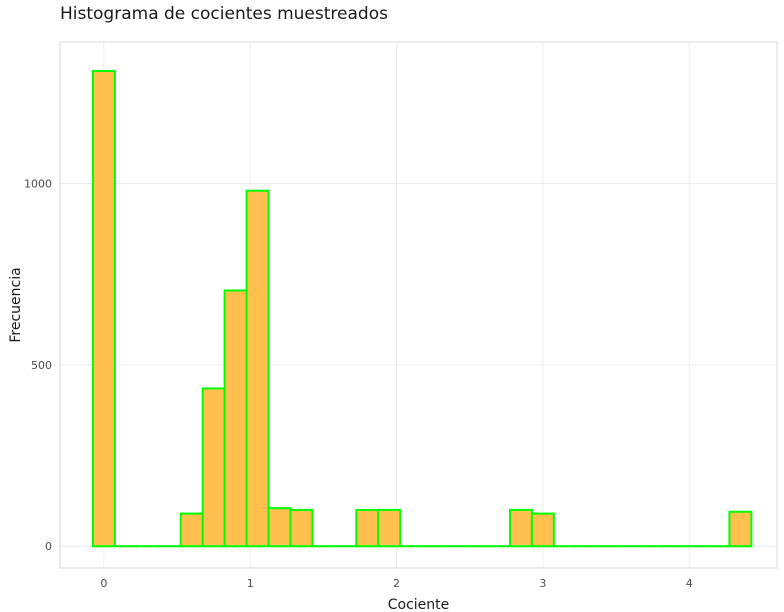 The height and width of the screenshot is (612, 784). Describe the element at coordinates (419, 604) in the screenshot. I see `x-axis-label: Cociente` at that location.